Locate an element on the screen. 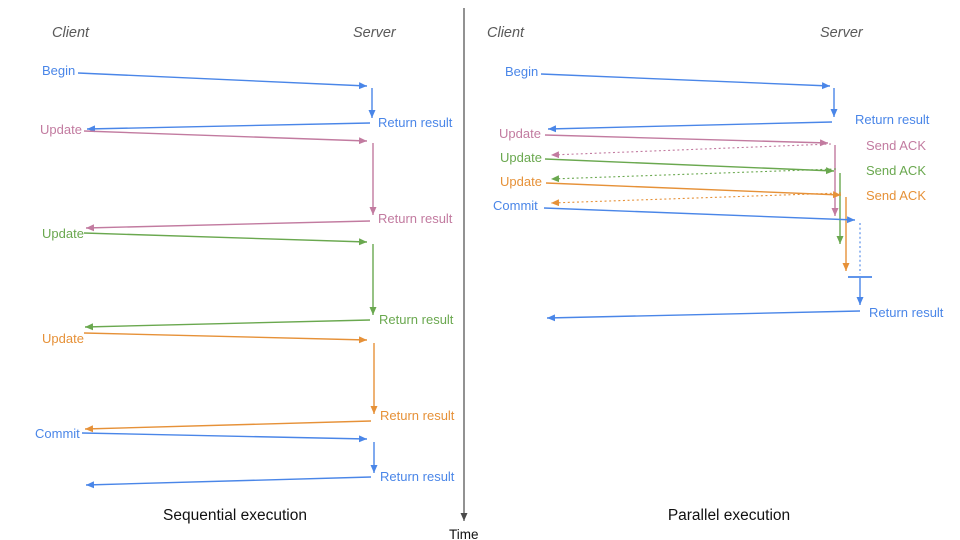 Image resolution: width=960 pixels, height=540 pixels. time-label: Time is located at coordinates (464, 533).